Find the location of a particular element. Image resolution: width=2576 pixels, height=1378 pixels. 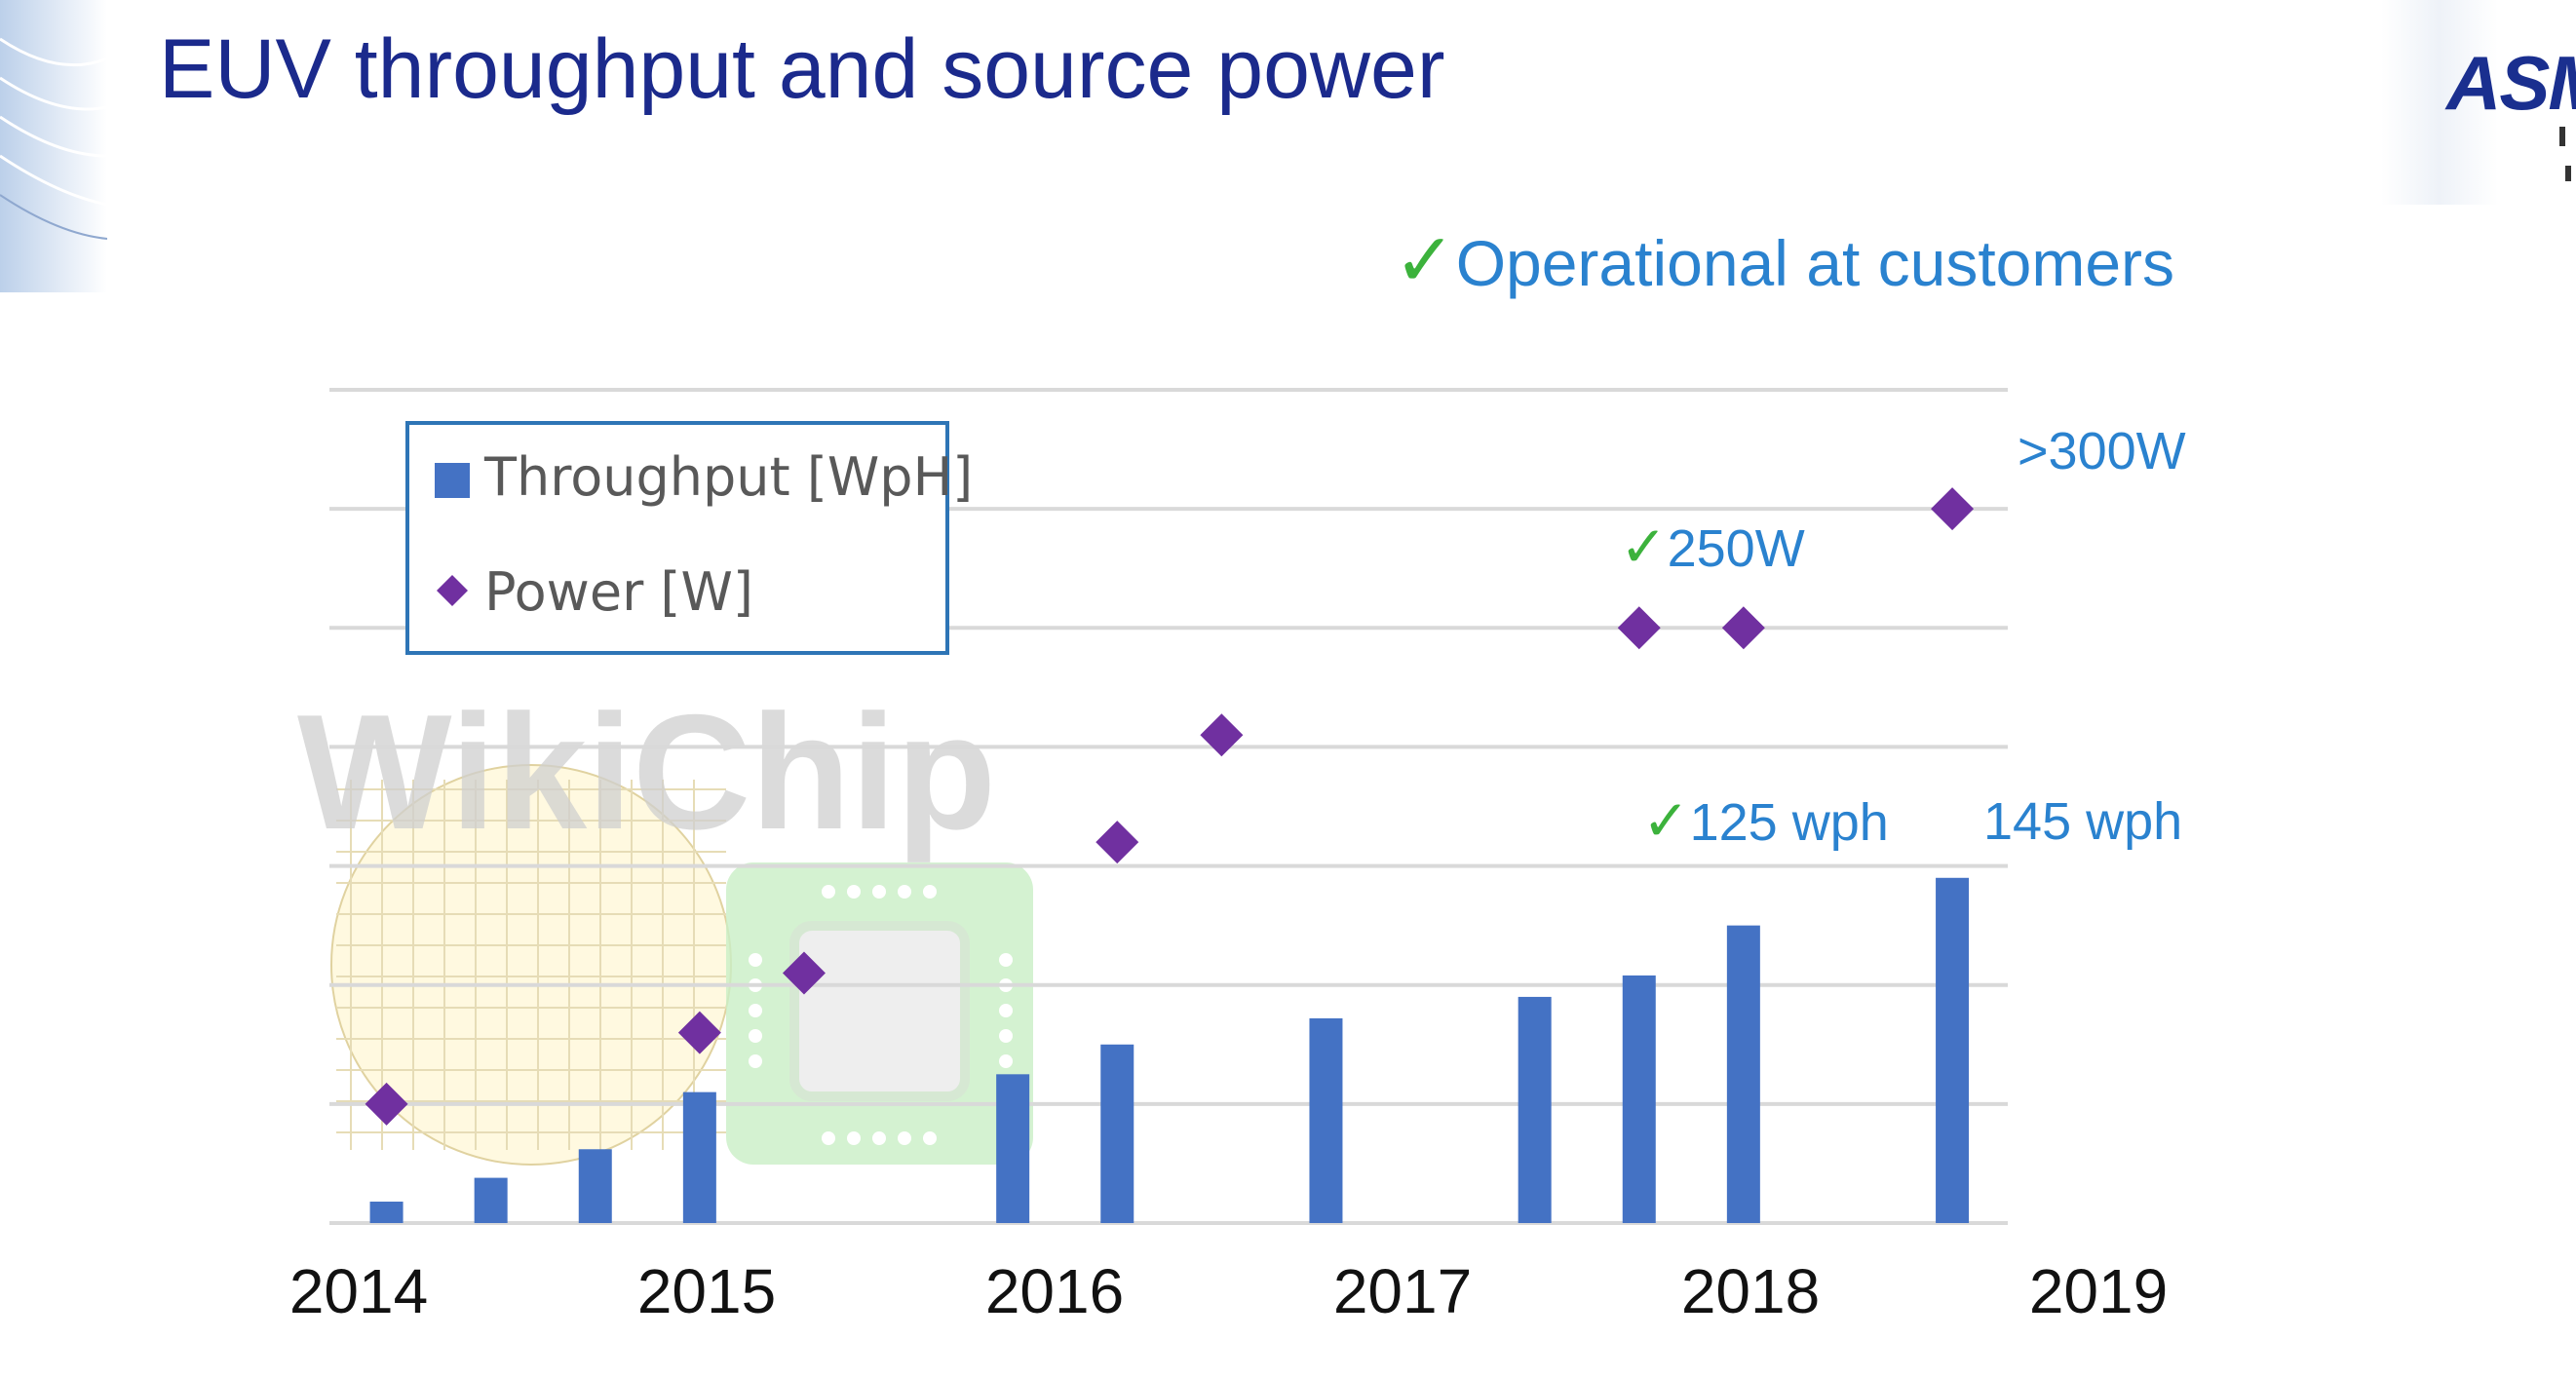

header-fade is located at coordinates (2478, 102).